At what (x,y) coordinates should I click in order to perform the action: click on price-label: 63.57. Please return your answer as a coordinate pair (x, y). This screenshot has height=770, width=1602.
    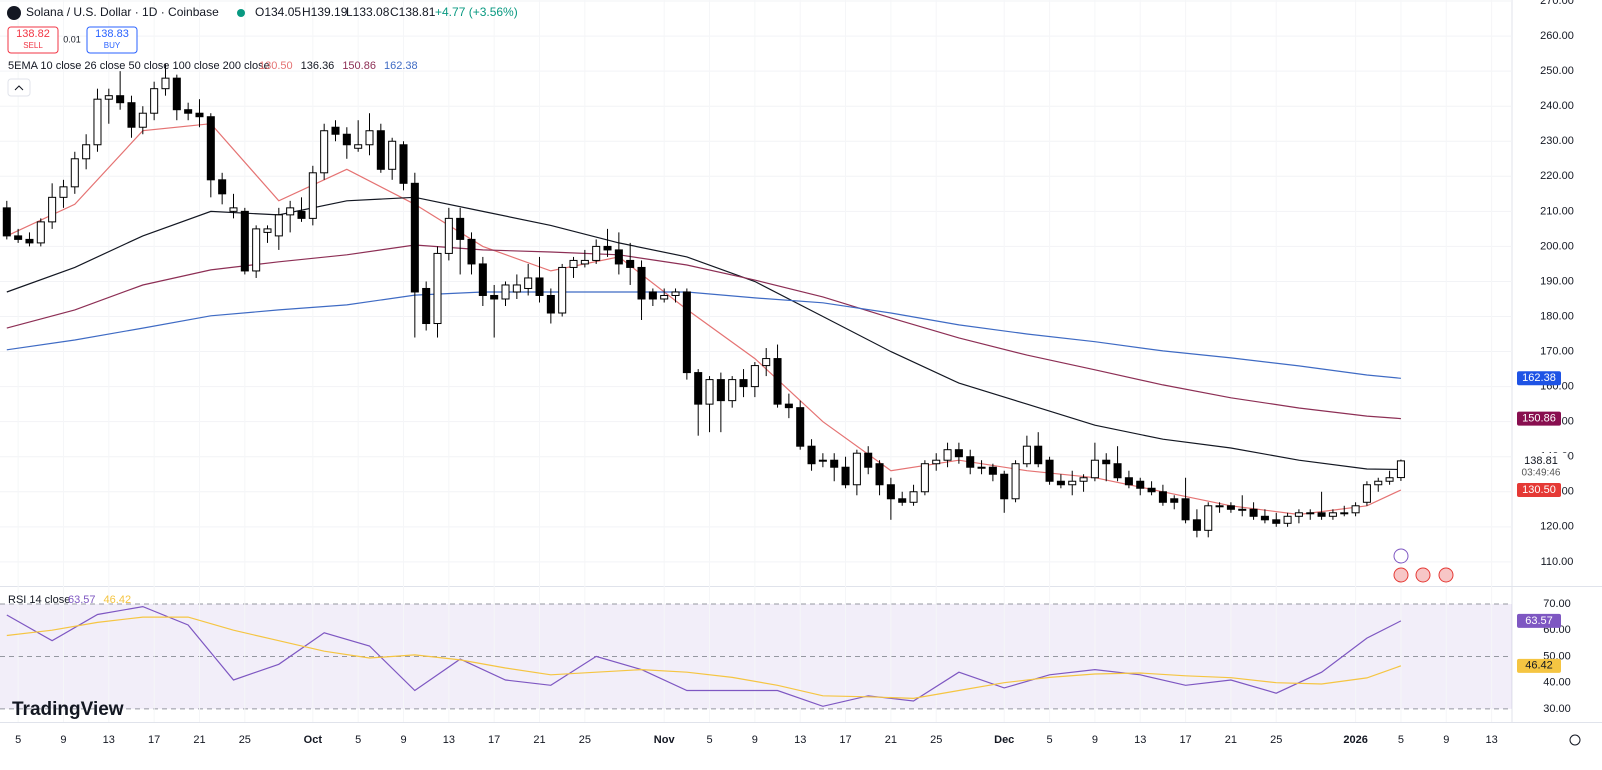
    Looking at the image, I should click on (1539, 621).